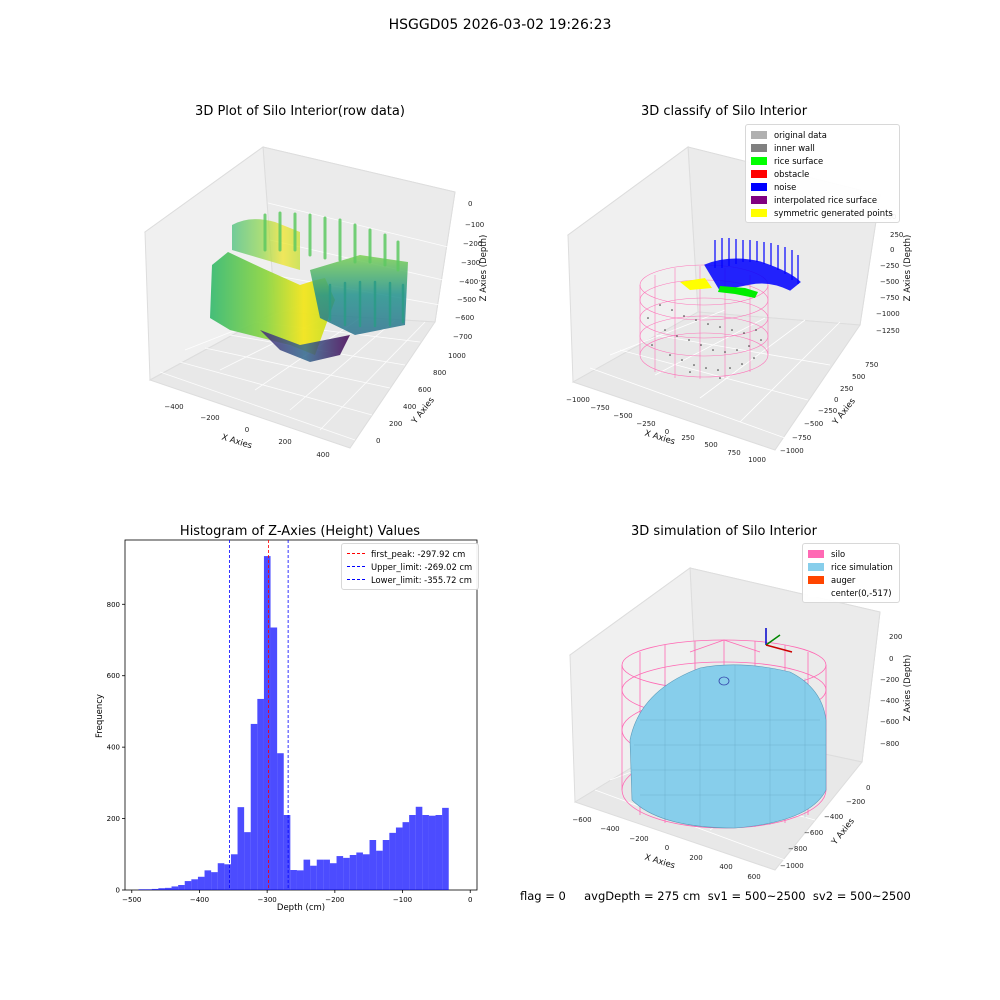 The image size is (1000, 1000). What do you see at coordinates (462, 337) in the screenshot?
I see `z-tick: −700` at bounding box center [462, 337].